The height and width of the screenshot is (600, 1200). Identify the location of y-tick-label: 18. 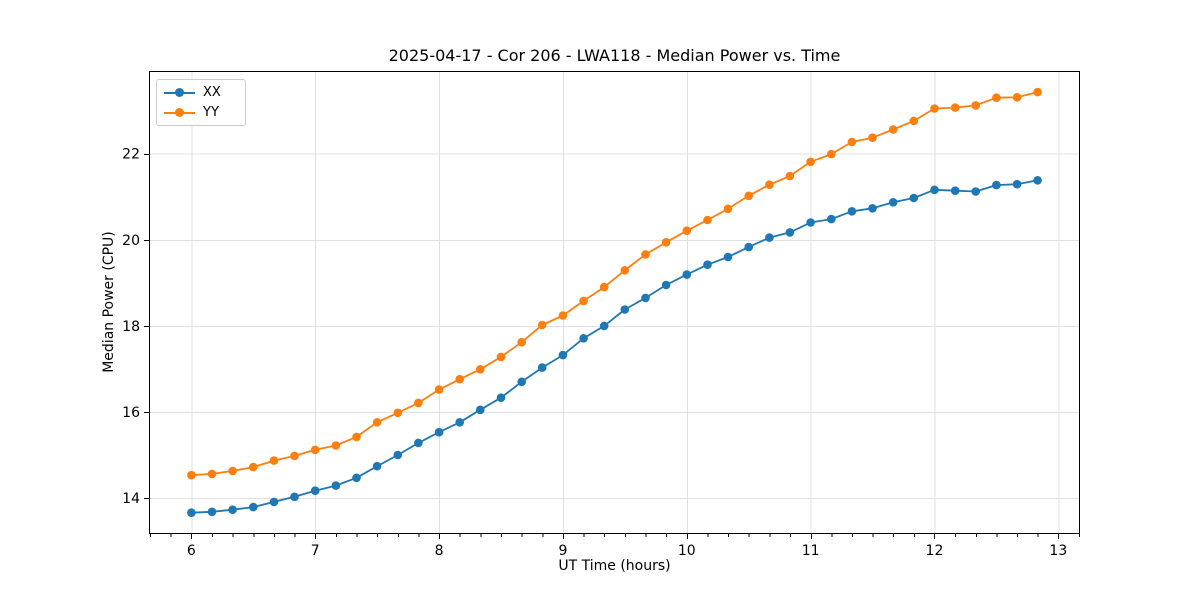
(131, 327).